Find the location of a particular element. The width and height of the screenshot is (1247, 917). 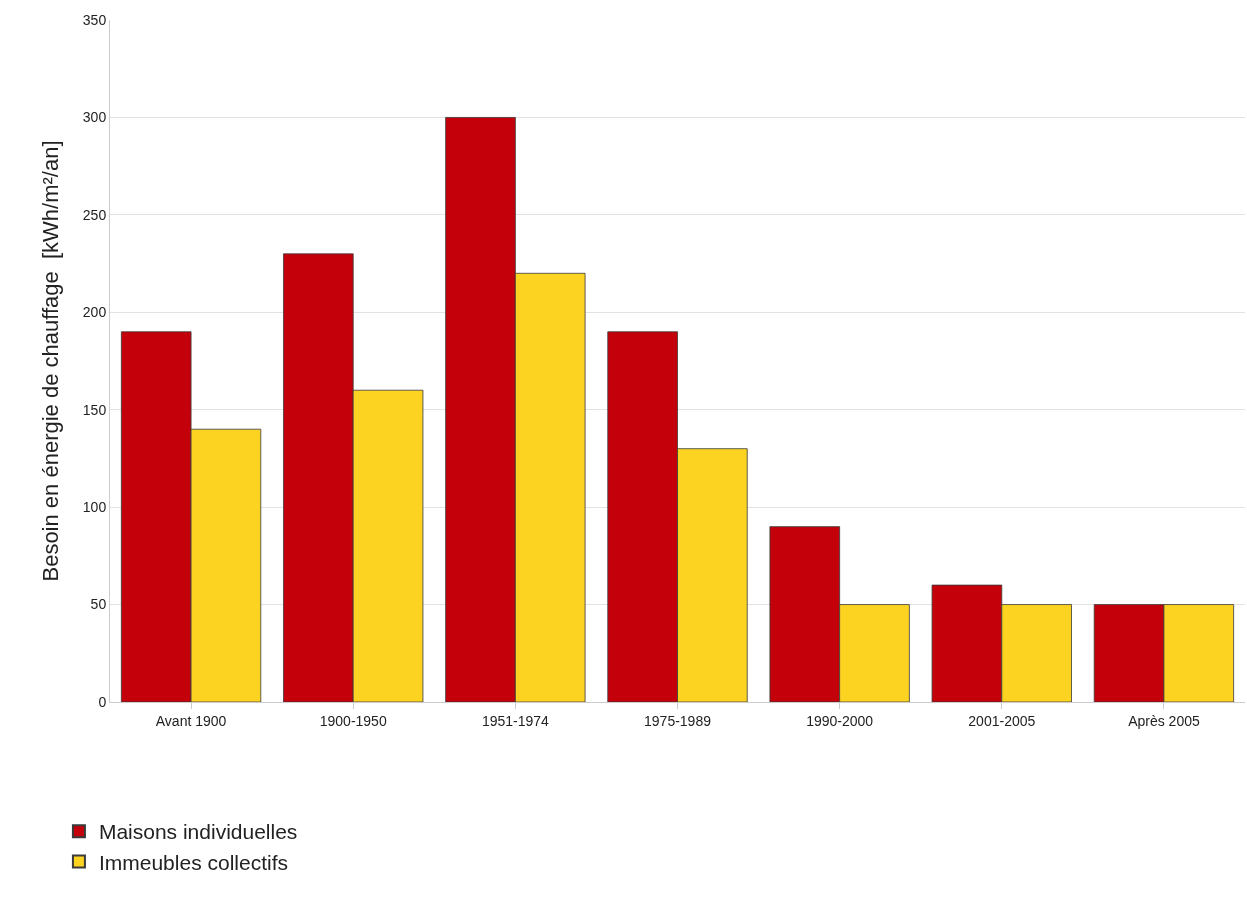

legend-label: Maisons individuelles is located at coordinates (198, 832).